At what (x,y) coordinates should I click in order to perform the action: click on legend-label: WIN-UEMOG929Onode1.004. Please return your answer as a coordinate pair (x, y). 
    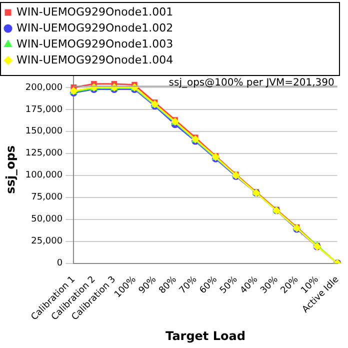
    Looking at the image, I should click on (95, 59).